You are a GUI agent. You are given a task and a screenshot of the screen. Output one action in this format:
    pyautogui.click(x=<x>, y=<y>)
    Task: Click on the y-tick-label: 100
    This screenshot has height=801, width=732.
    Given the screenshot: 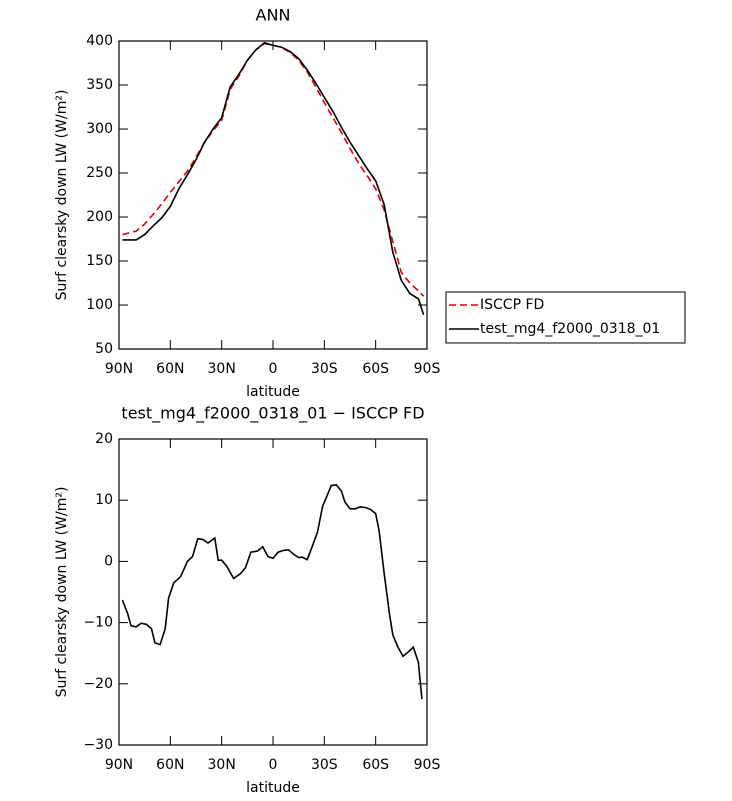 What is the action you would take?
    pyautogui.click(x=99, y=305)
    